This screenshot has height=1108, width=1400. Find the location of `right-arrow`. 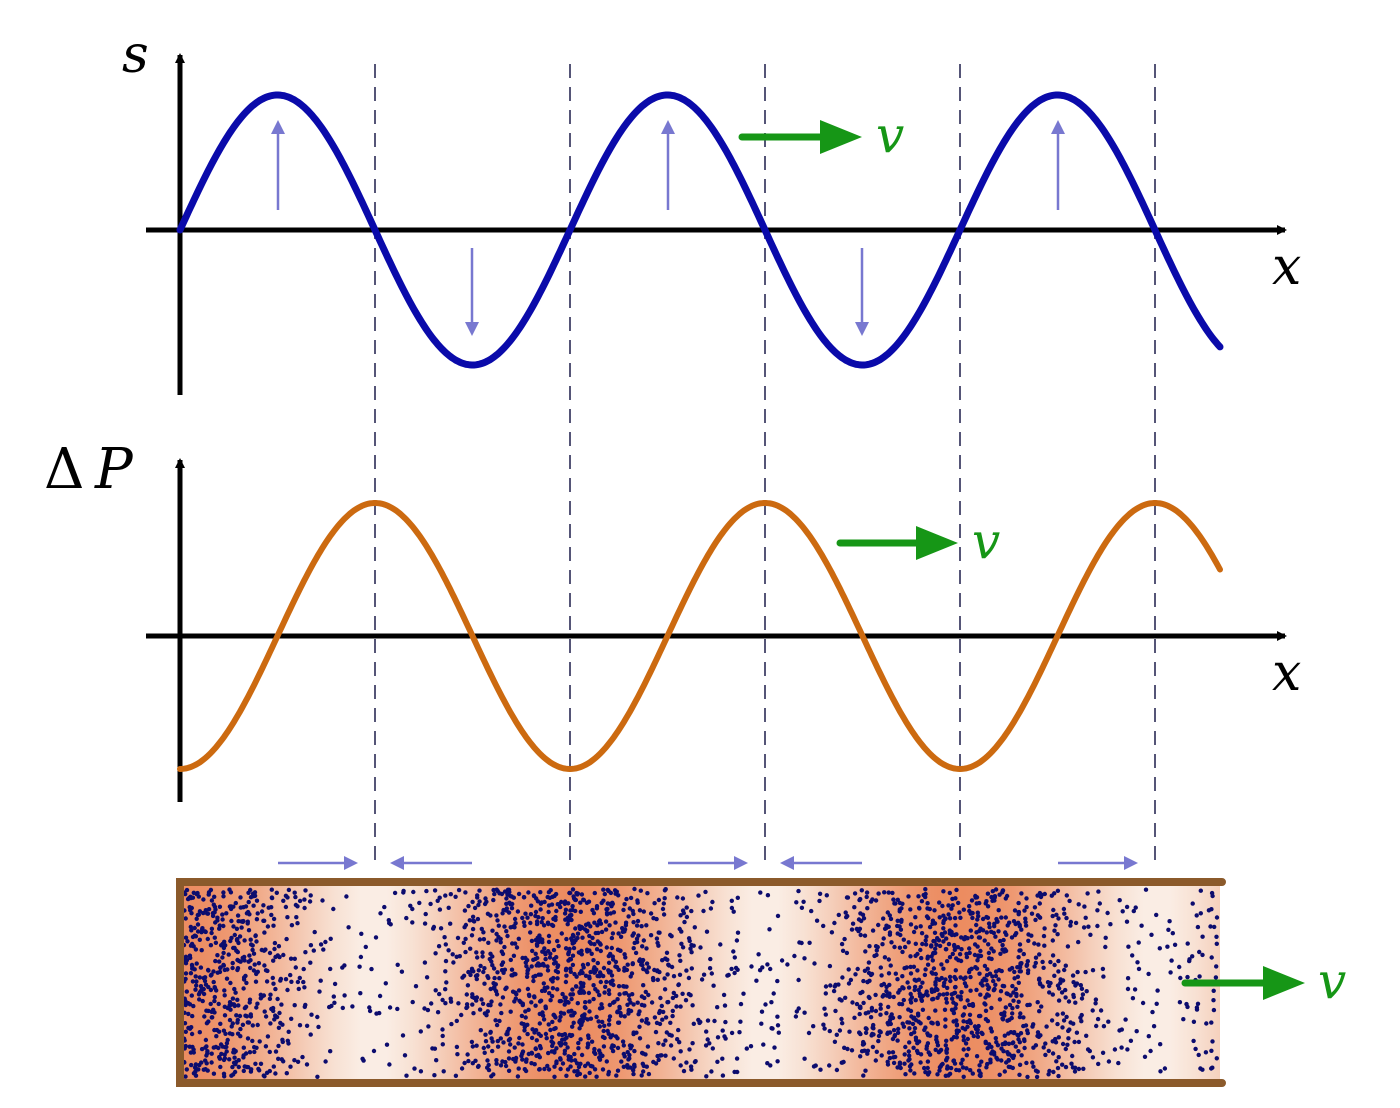

right-arrow is located at coordinates (1098, 863).